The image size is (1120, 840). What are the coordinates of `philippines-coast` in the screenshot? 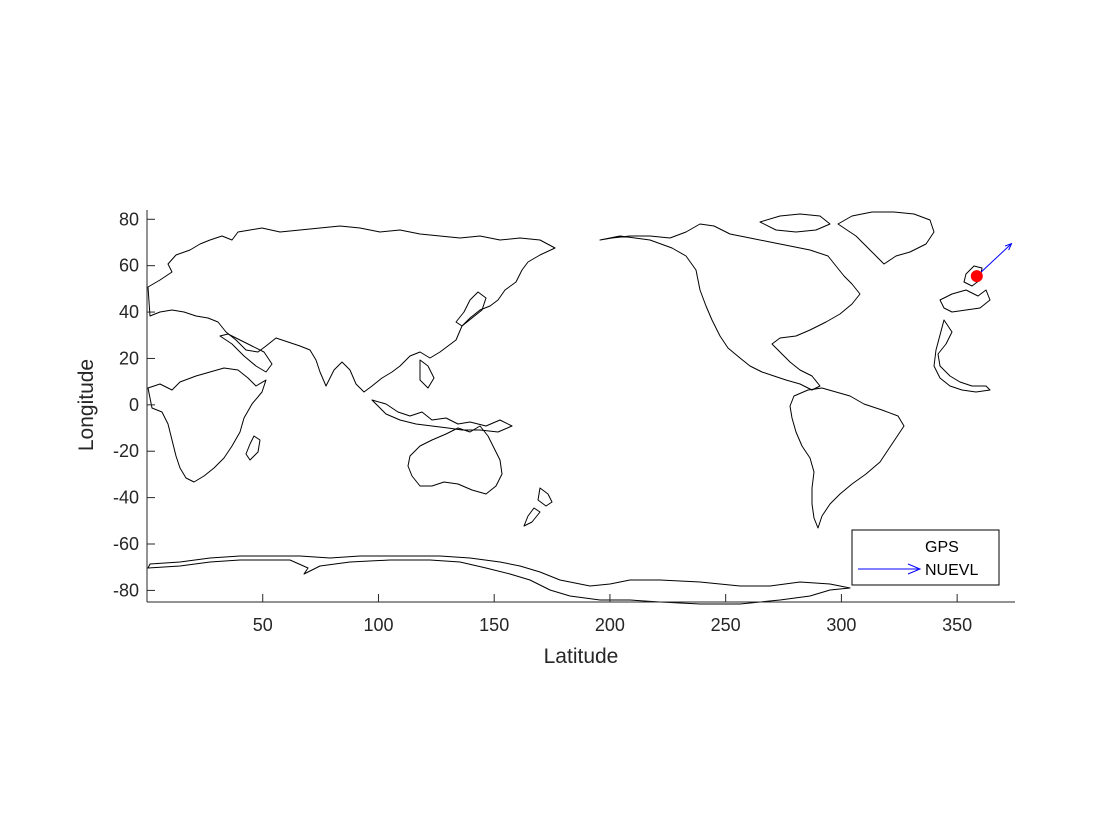 It's located at (427, 374).